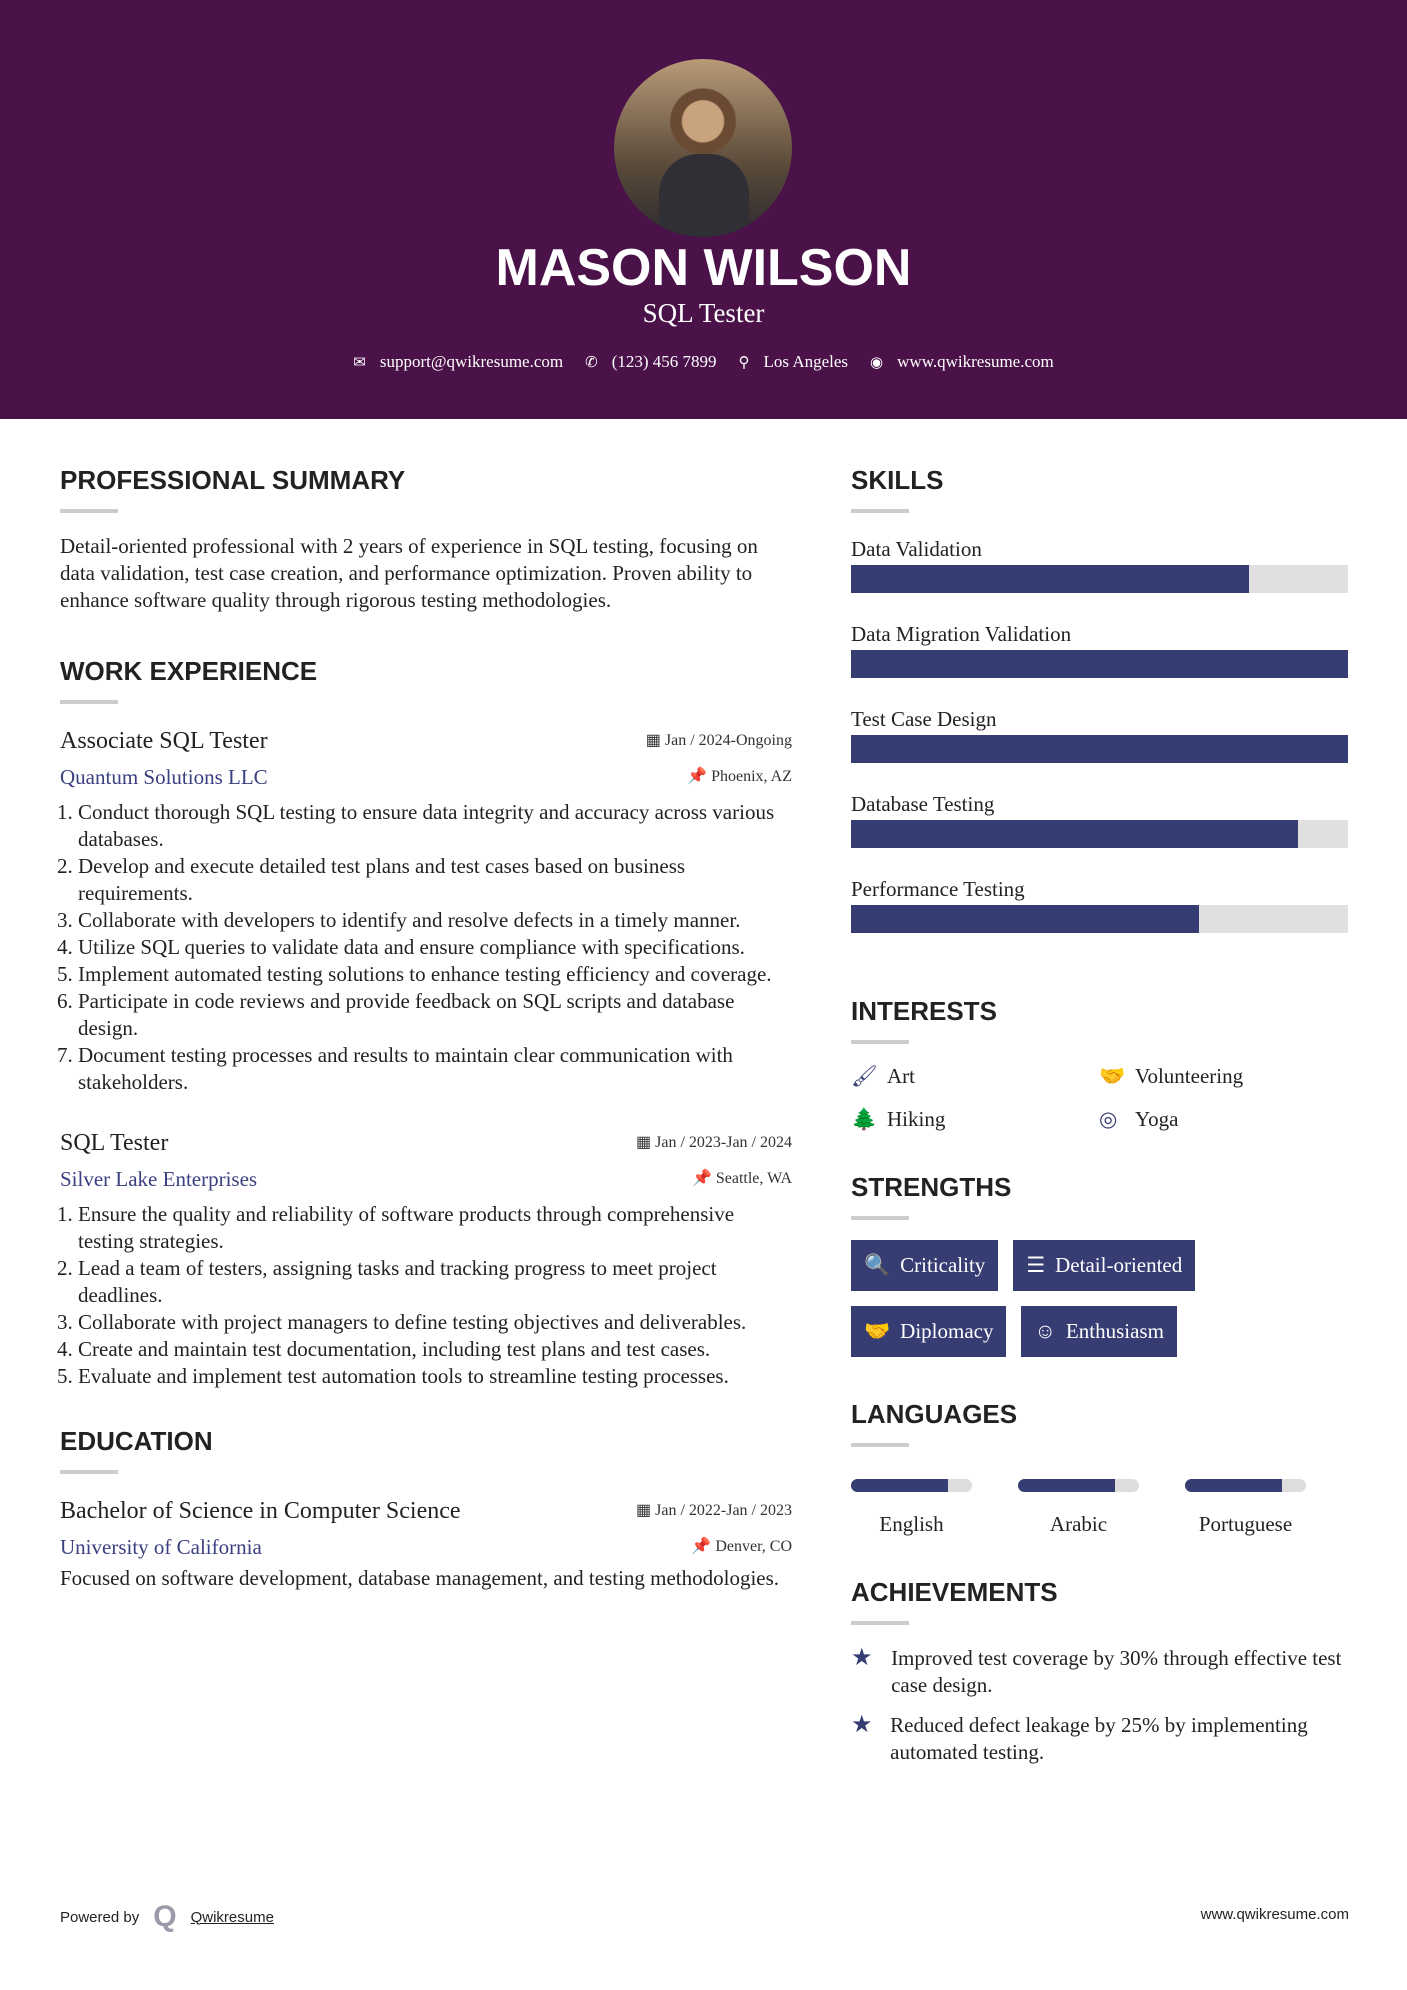  Describe the element at coordinates (938, 889) in the screenshot. I see `skill-label: Performance Testing` at that location.